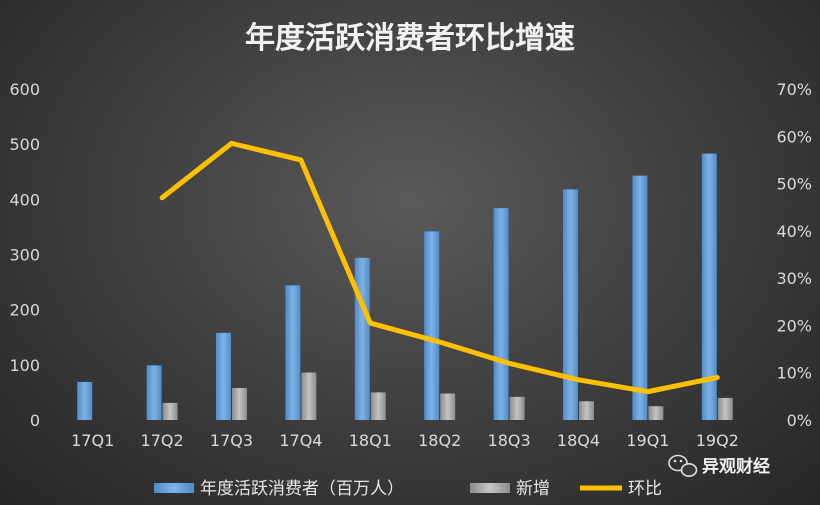 Image resolution: width=820 pixels, height=505 pixels. I want to click on x-tick-label: 17Q3, so click(231, 440).